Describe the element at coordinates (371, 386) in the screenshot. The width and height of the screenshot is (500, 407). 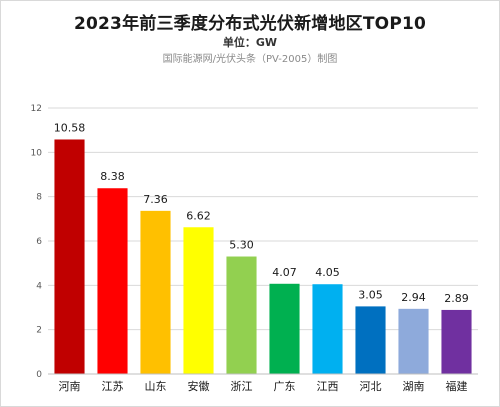
I see `x-tick-label: 河北` at that location.